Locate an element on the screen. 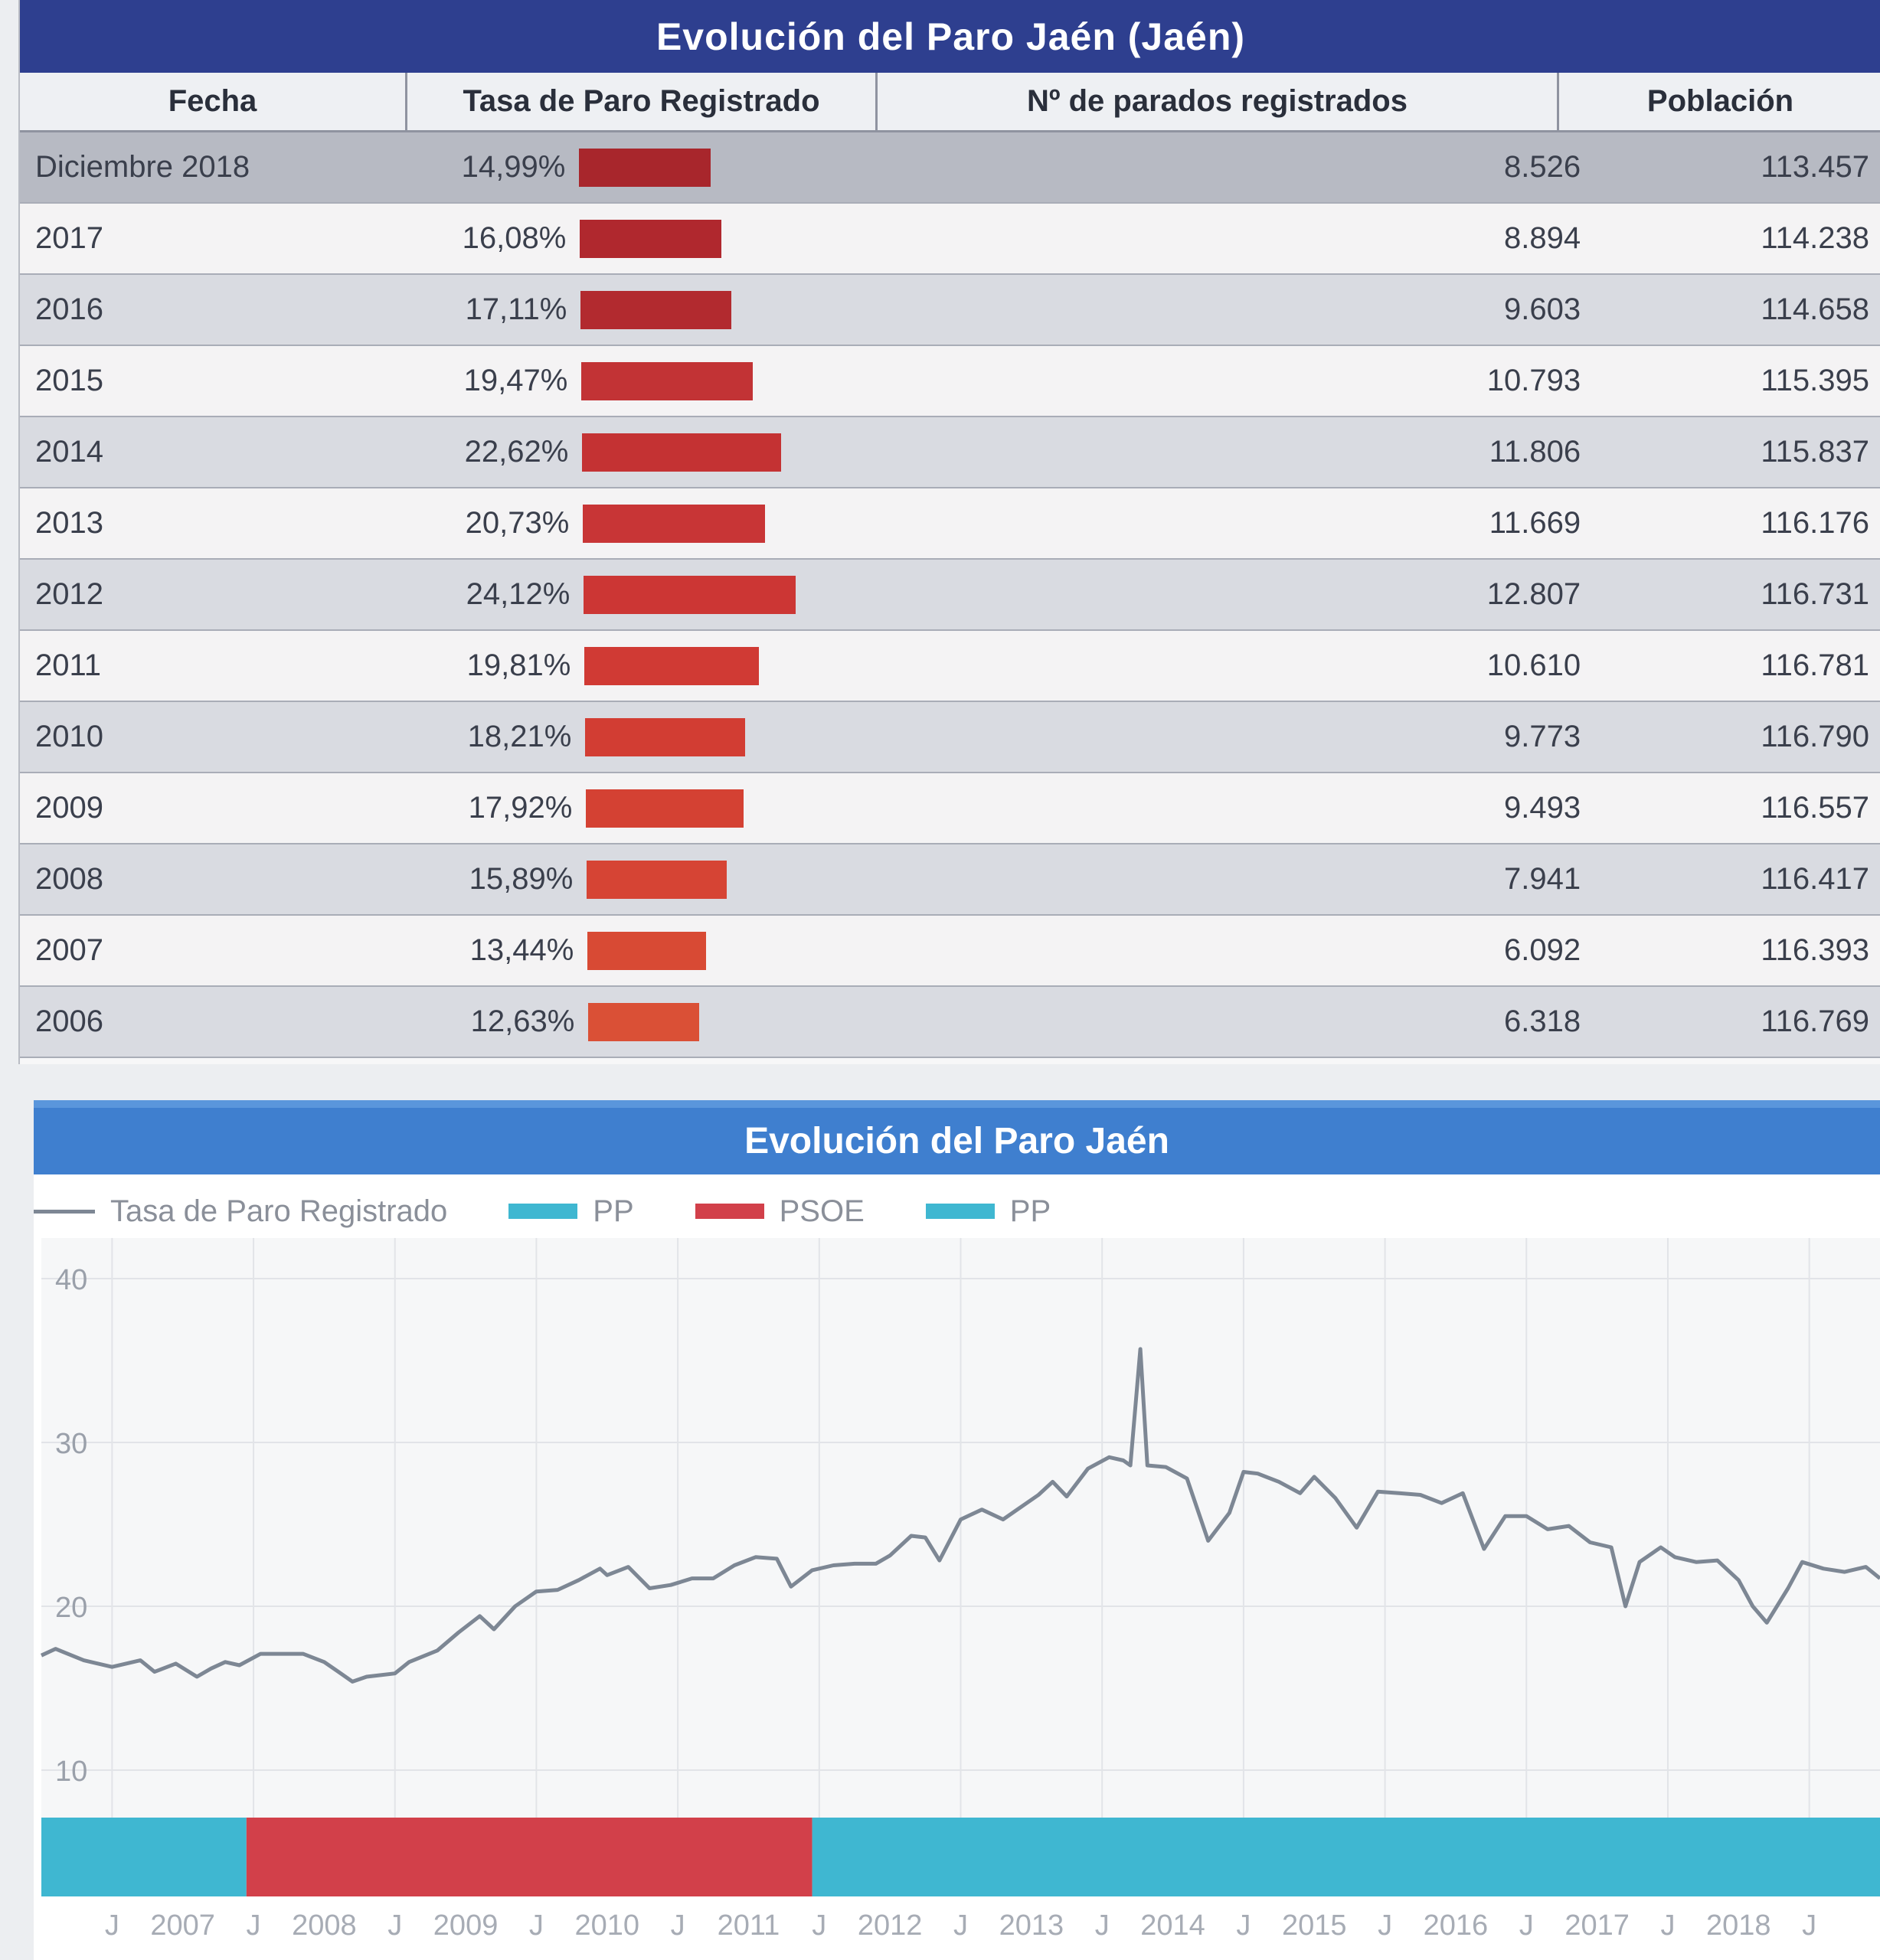 The image size is (1880, 1960). tasa-label: 13,44% is located at coordinates (521, 950).